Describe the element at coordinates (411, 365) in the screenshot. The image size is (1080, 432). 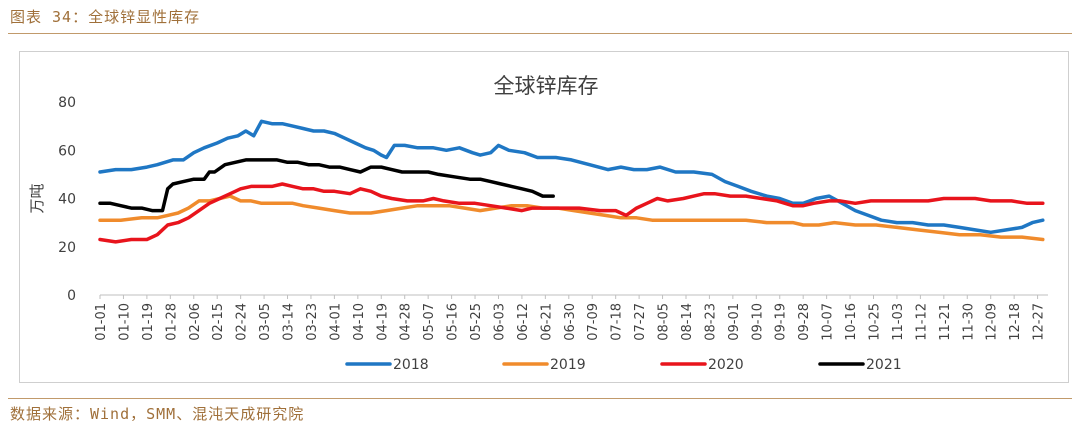
I see `legend-label-2018: 2018` at that location.